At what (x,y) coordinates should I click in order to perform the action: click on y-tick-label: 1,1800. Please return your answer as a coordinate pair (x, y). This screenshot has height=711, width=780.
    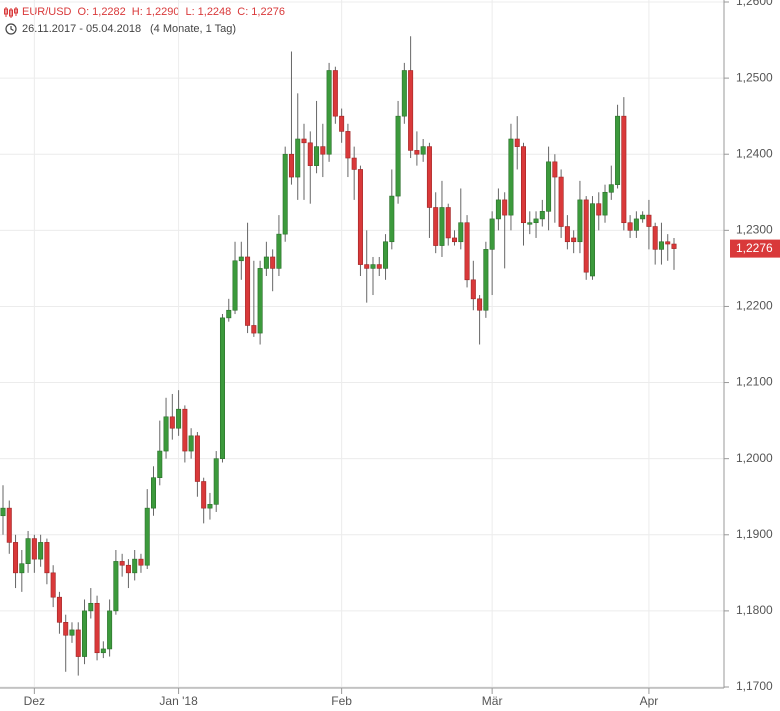
    Looking at the image, I should click on (754, 610).